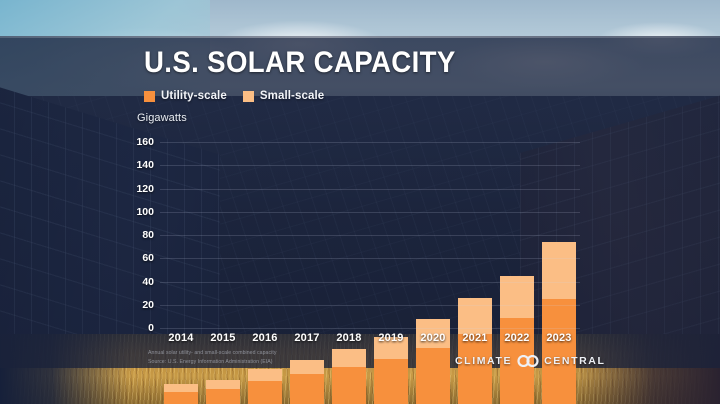  What do you see at coordinates (265, 338) in the screenshot?
I see `x-axis-tick-label: 2016` at bounding box center [265, 338].